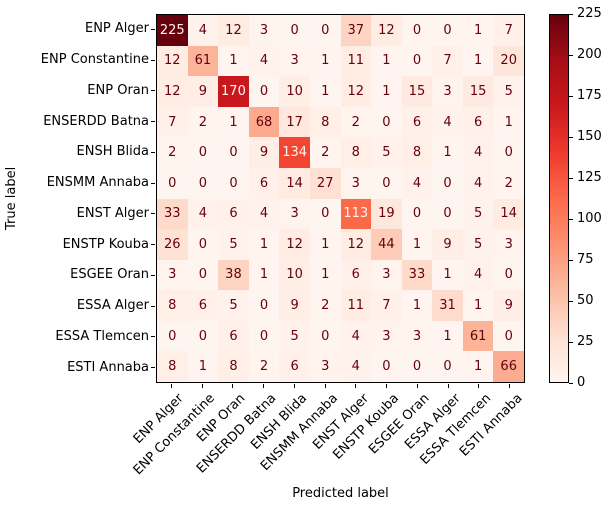 The image size is (614, 516). I want to click on colorbar, so click(559, 198).